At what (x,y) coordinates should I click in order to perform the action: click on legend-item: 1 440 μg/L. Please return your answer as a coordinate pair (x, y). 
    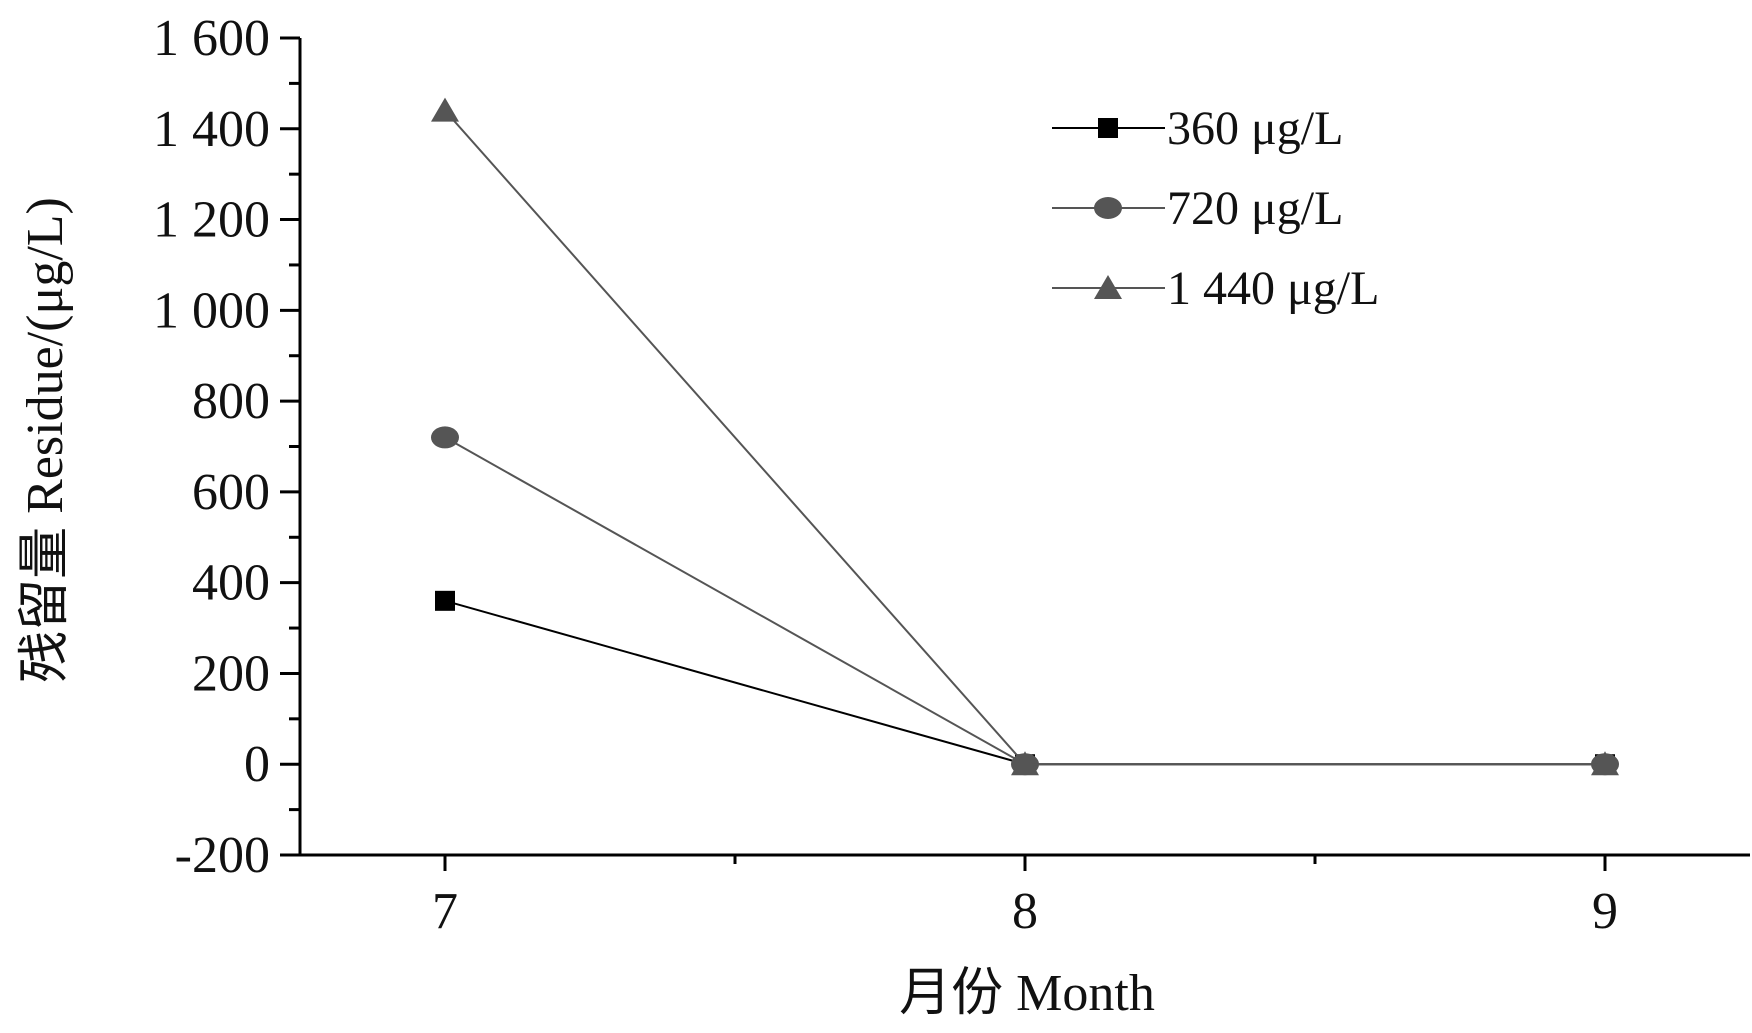
    Looking at the image, I should click on (1215, 288).